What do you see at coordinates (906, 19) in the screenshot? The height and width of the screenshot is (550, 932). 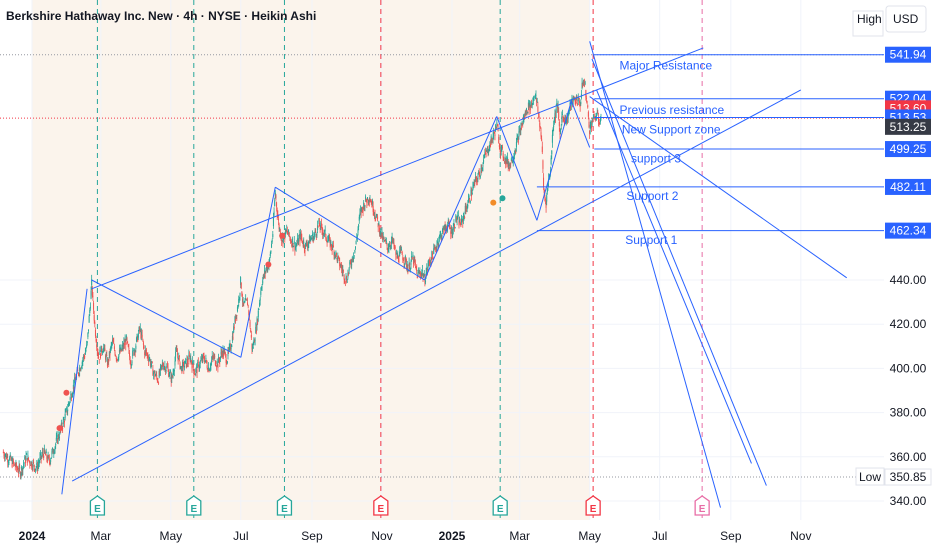 I see `currency-label: USD` at bounding box center [906, 19].